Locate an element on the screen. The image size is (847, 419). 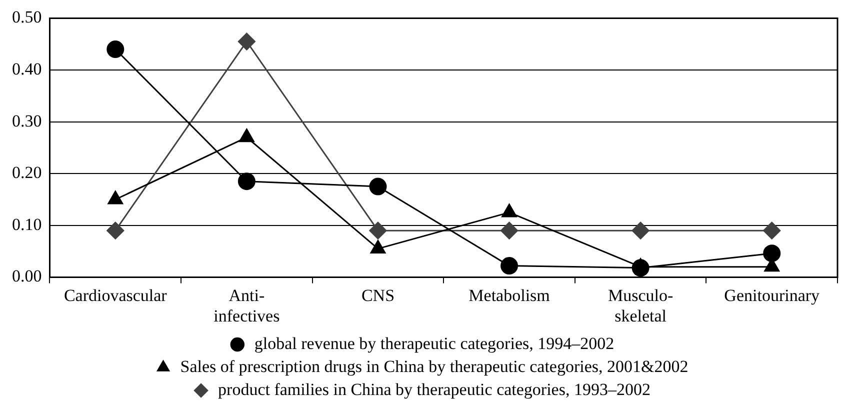
legend-label: Sales of prescription drugs in China by therapeutic categories, 2001&2002 is located at coordinates (434, 366).